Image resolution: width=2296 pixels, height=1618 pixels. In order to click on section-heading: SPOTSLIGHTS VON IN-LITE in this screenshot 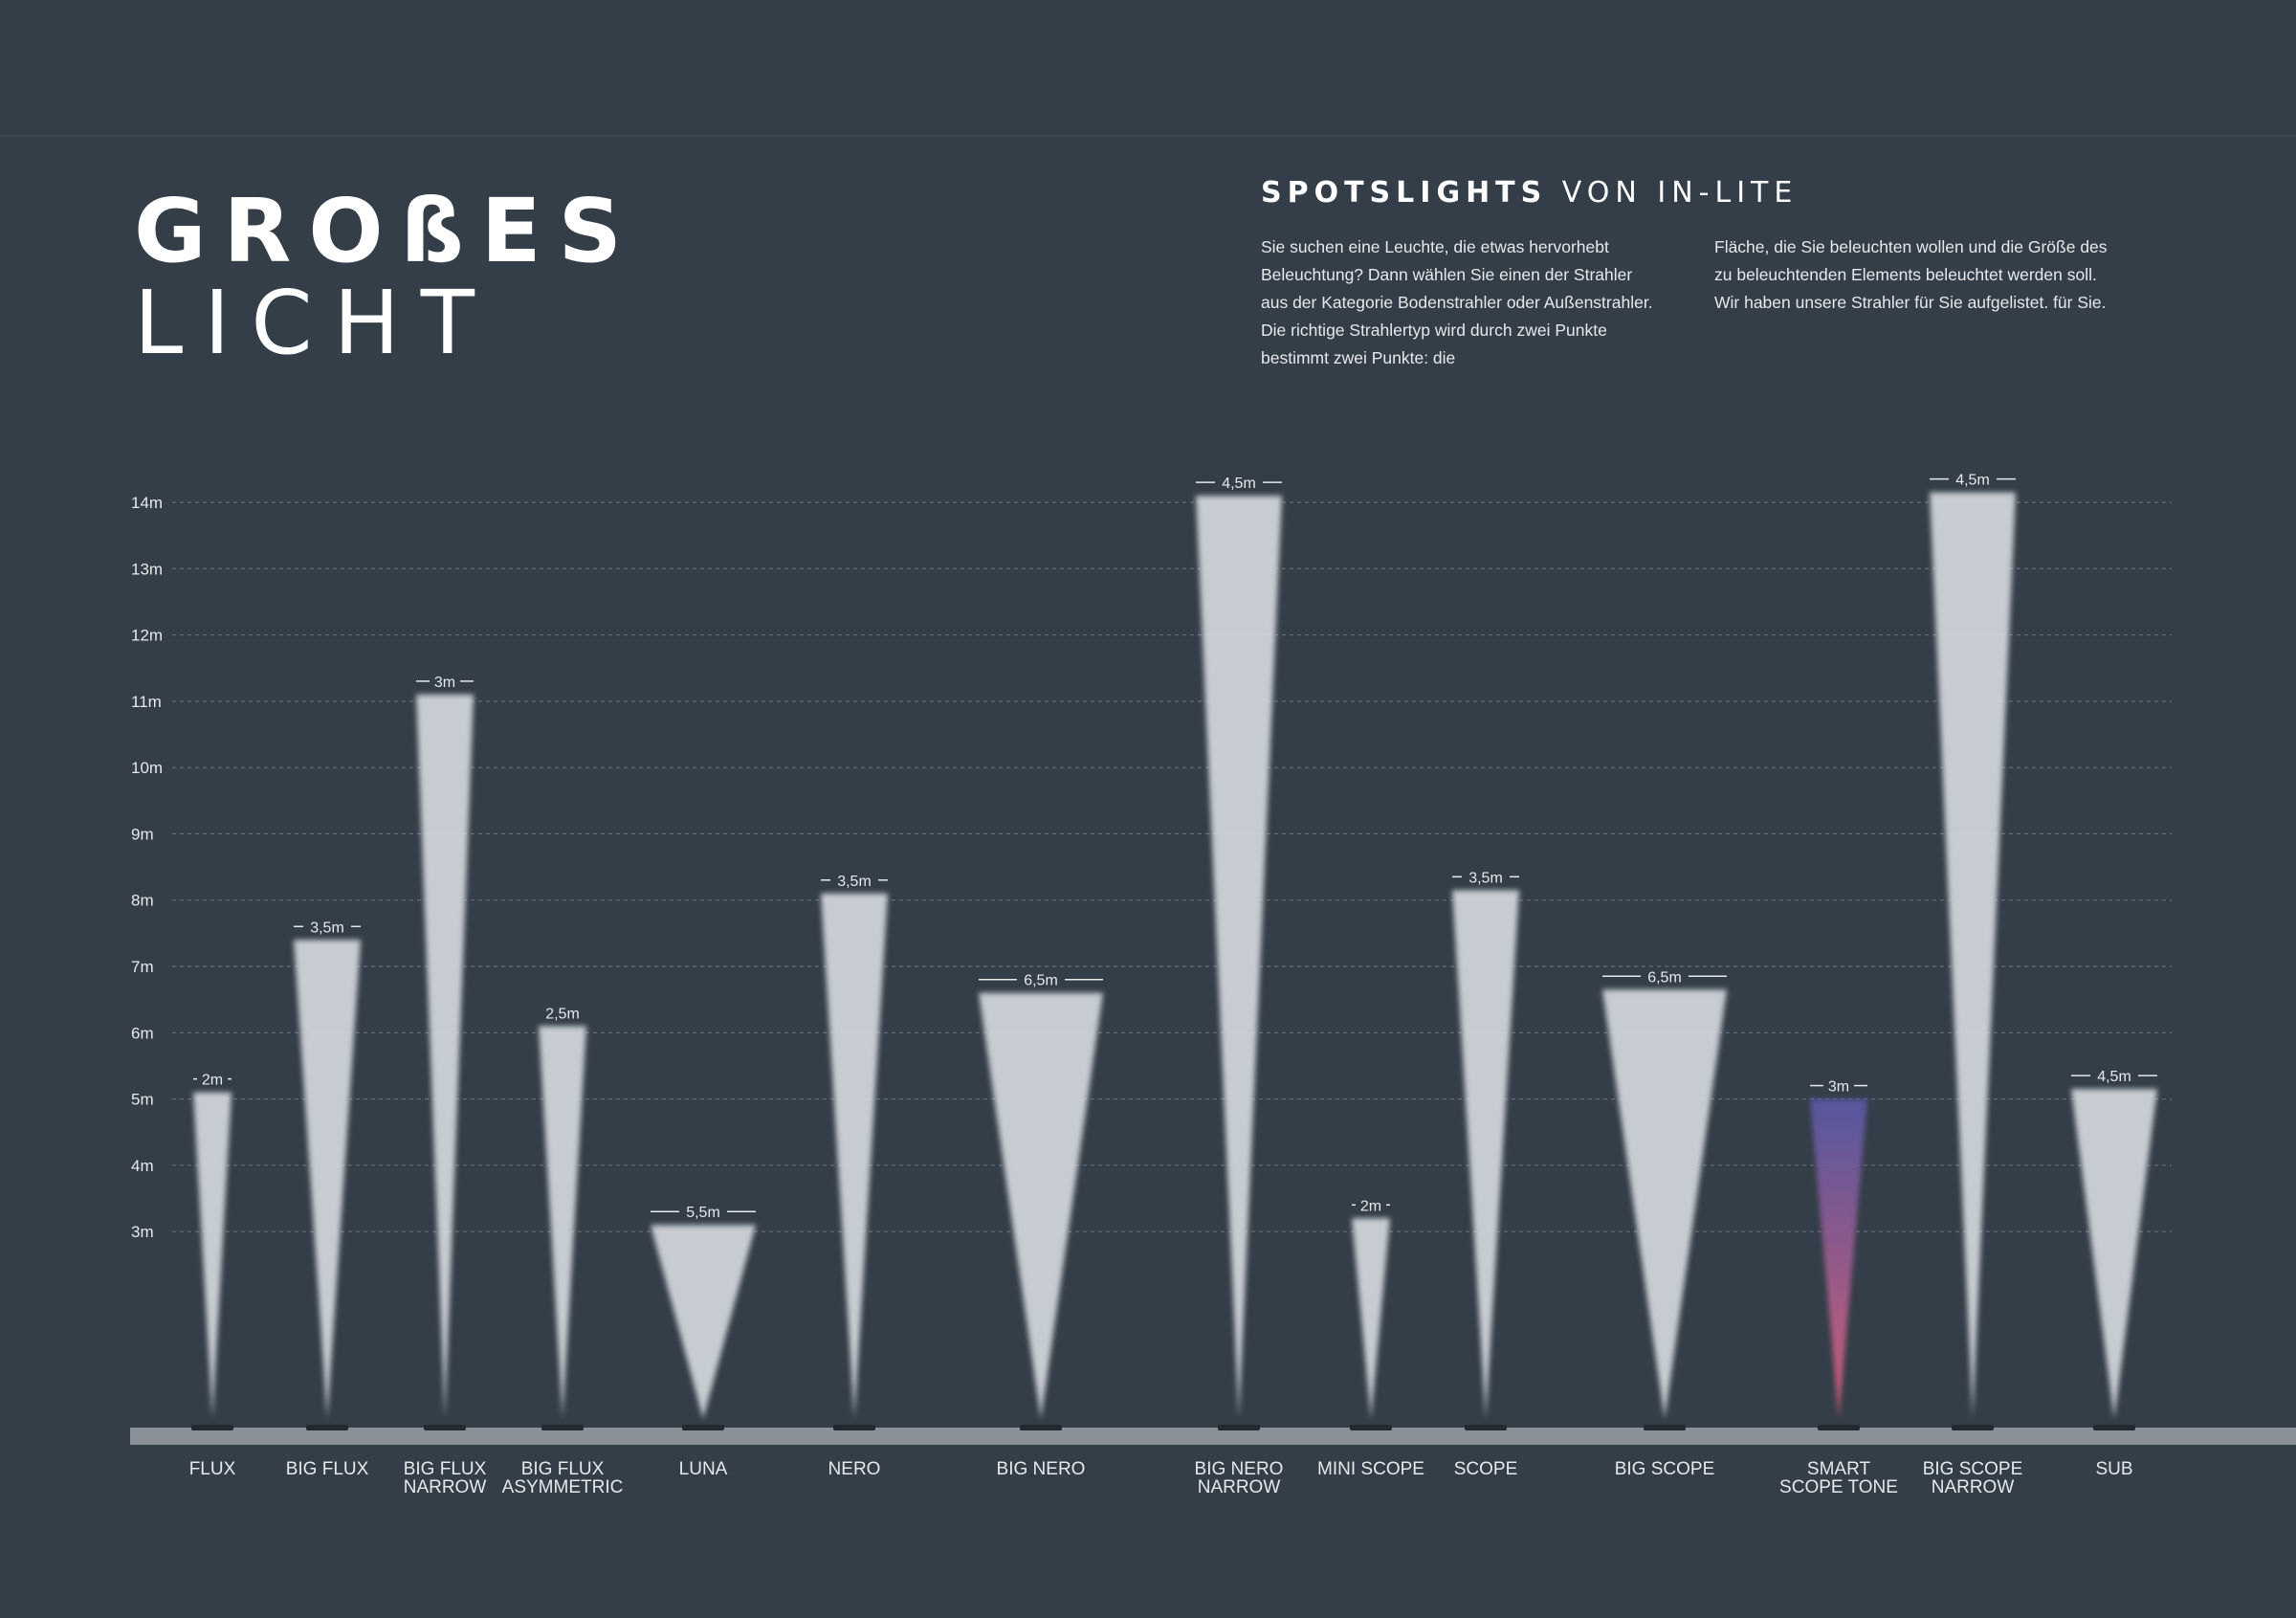, I will do `click(1530, 193)`.